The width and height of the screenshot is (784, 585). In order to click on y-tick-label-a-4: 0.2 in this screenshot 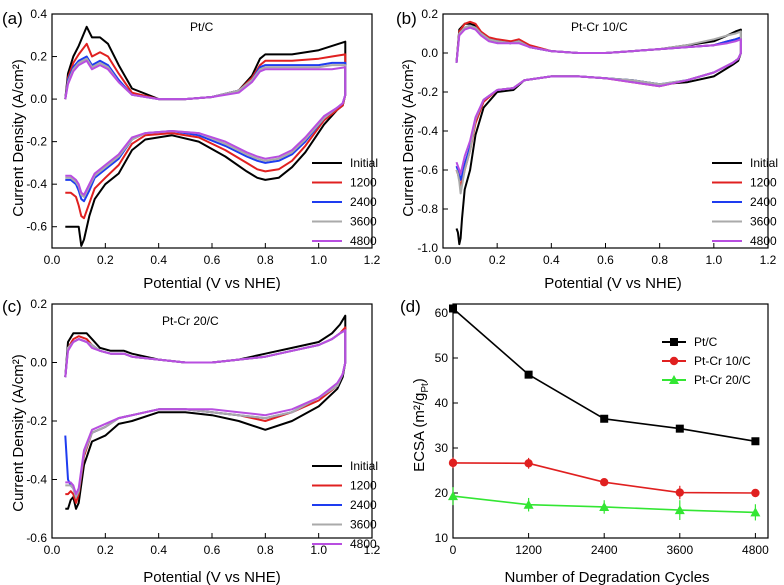, I will do `click(38, 57)`.